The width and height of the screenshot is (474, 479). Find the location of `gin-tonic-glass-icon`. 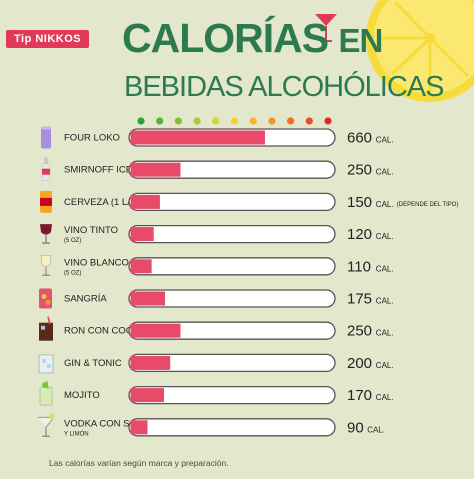

gin-tonic-glass-icon is located at coordinates (46, 364).